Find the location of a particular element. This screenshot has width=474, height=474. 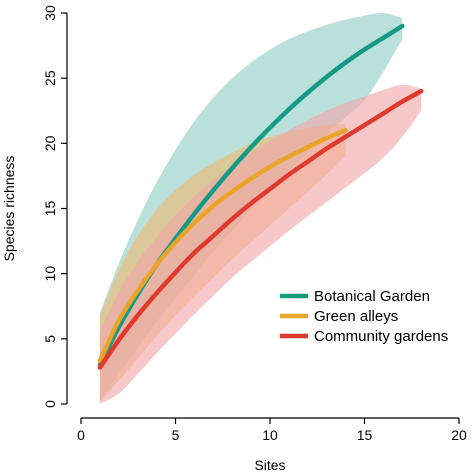

legend-label-community-gardens: Community gardens is located at coordinates (381, 336).